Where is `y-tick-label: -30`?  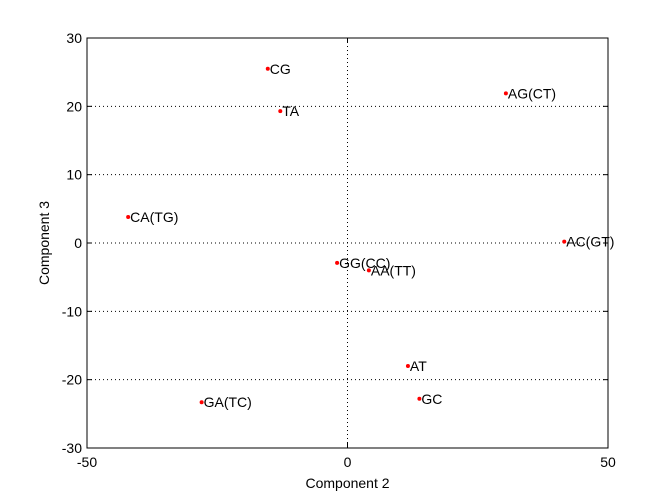 y-tick-label: -30 is located at coordinates (72, 448).